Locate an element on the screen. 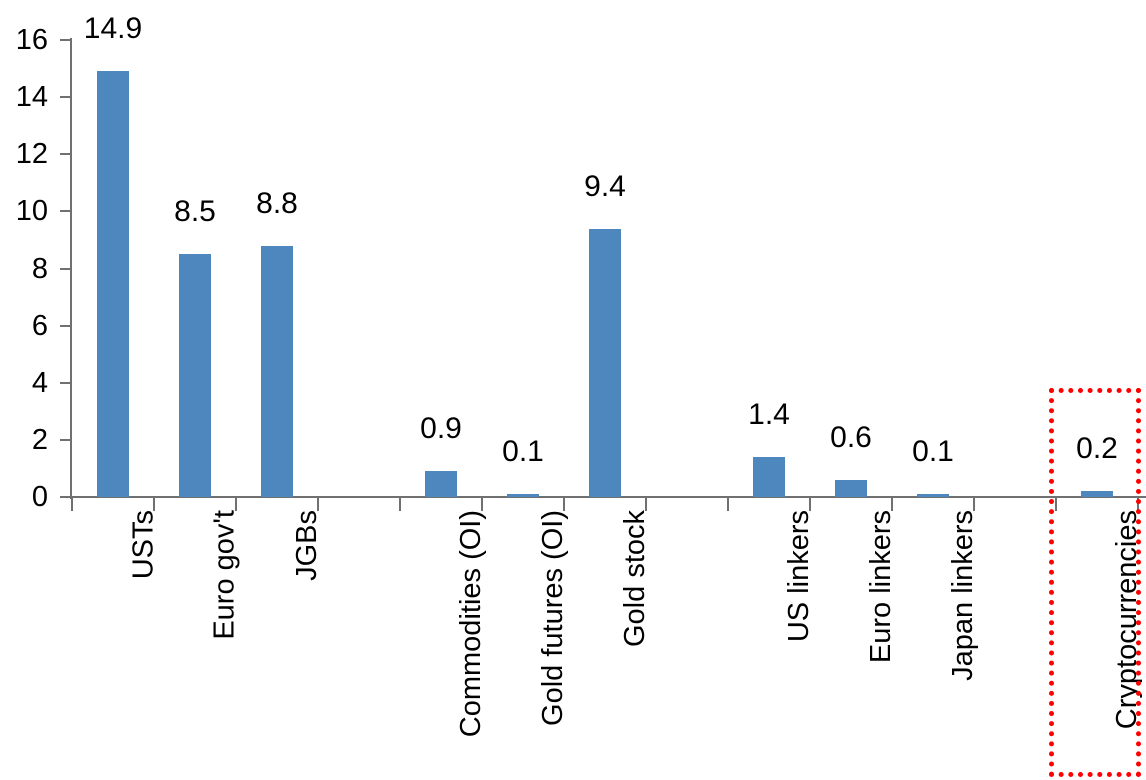 Image resolution: width=1146 pixels, height=780 pixels. y-tick-label: 6 is located at coordinates (39, 325).